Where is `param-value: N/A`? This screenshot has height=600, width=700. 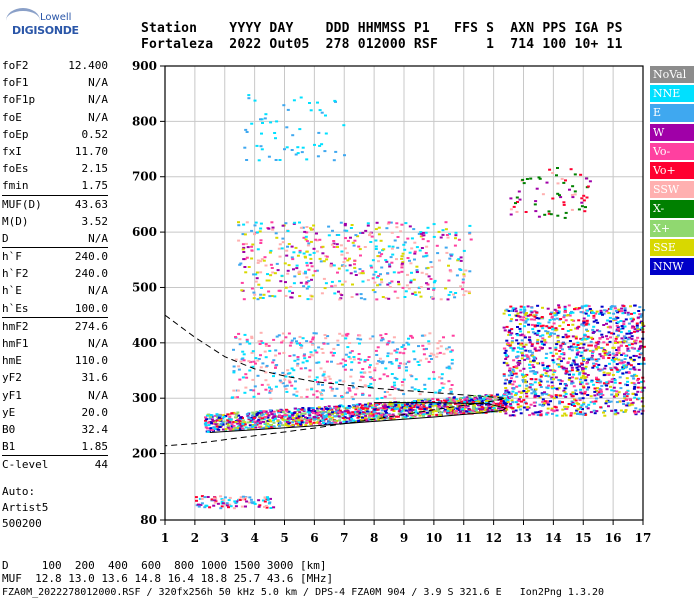 param-value: N/A is located at coordinates (98, 395).